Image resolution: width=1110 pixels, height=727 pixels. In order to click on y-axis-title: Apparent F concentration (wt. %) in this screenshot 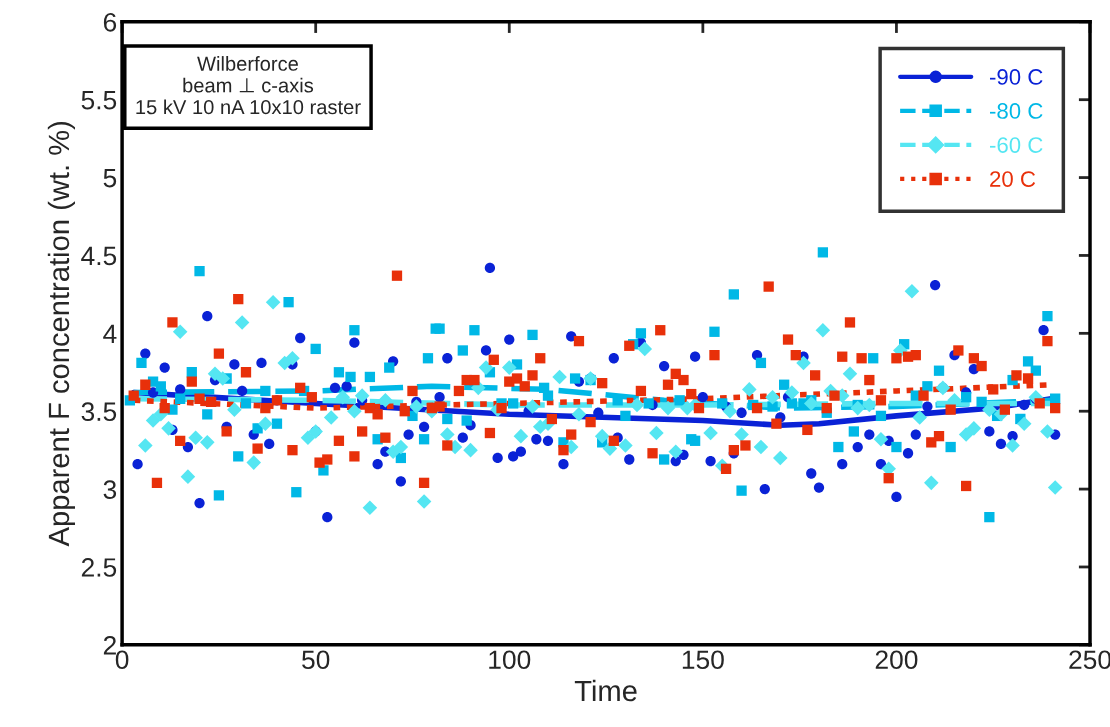, I will do `click(61, 334)`.